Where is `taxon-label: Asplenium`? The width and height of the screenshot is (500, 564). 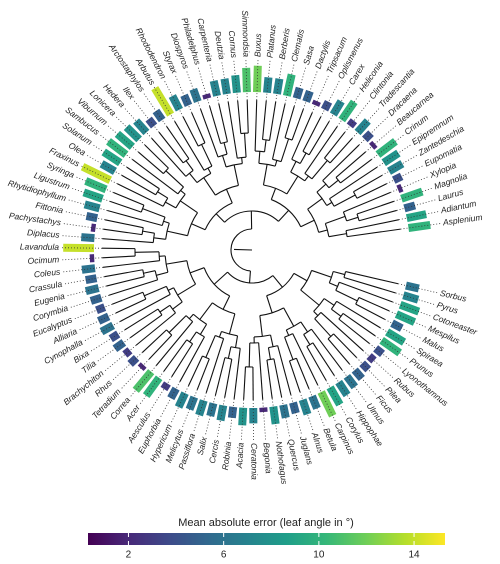 taxon-label: Asplenium is located at coordinates (462, 220).